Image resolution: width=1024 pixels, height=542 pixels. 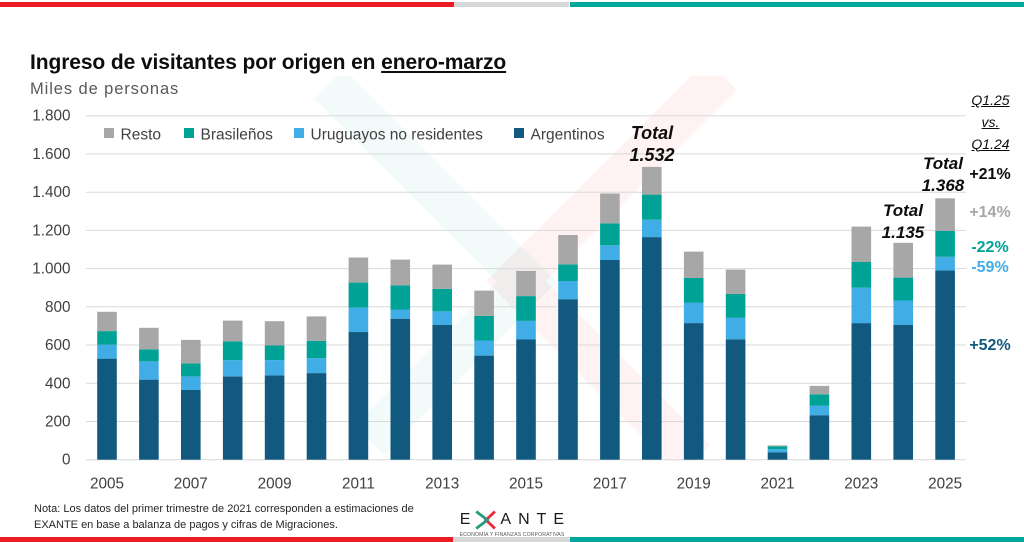 I want to click on svg-text: 2011, so click(x=358, y=483).